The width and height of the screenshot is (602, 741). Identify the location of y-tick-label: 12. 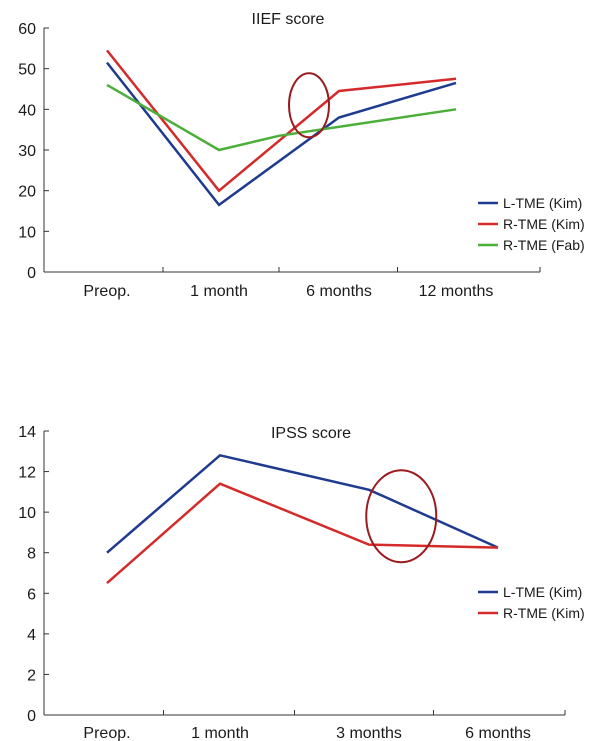
(27, 473).